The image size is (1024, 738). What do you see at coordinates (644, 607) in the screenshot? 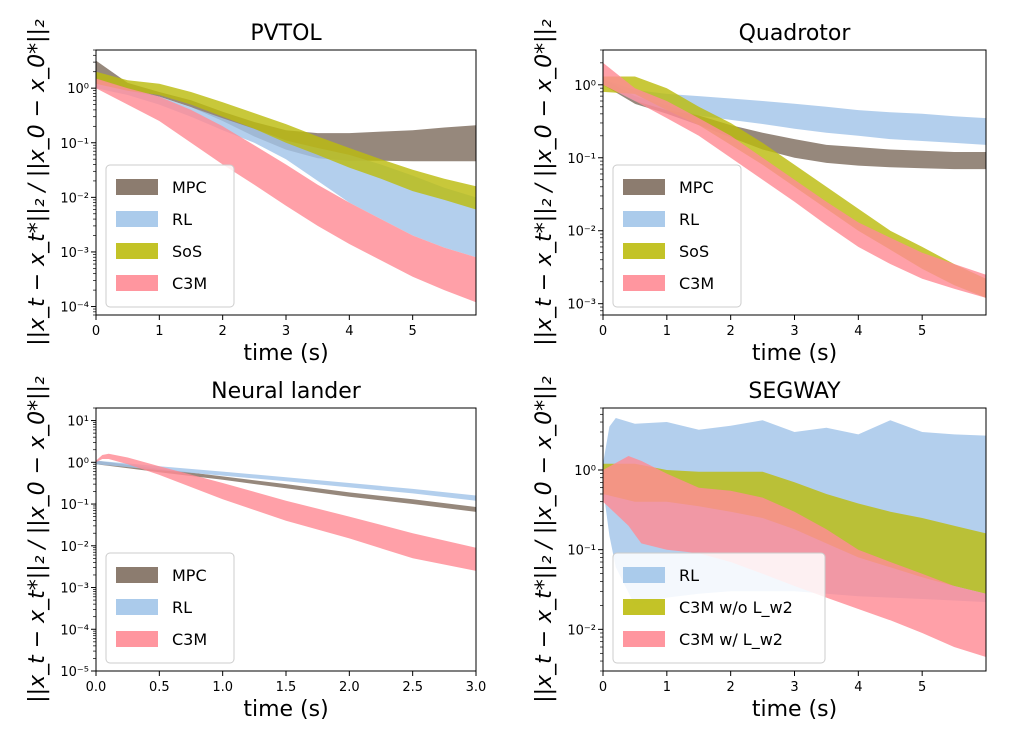
I see `legend-swatch-c3m-w-o-l-w2` at bounding box center [644, 607].